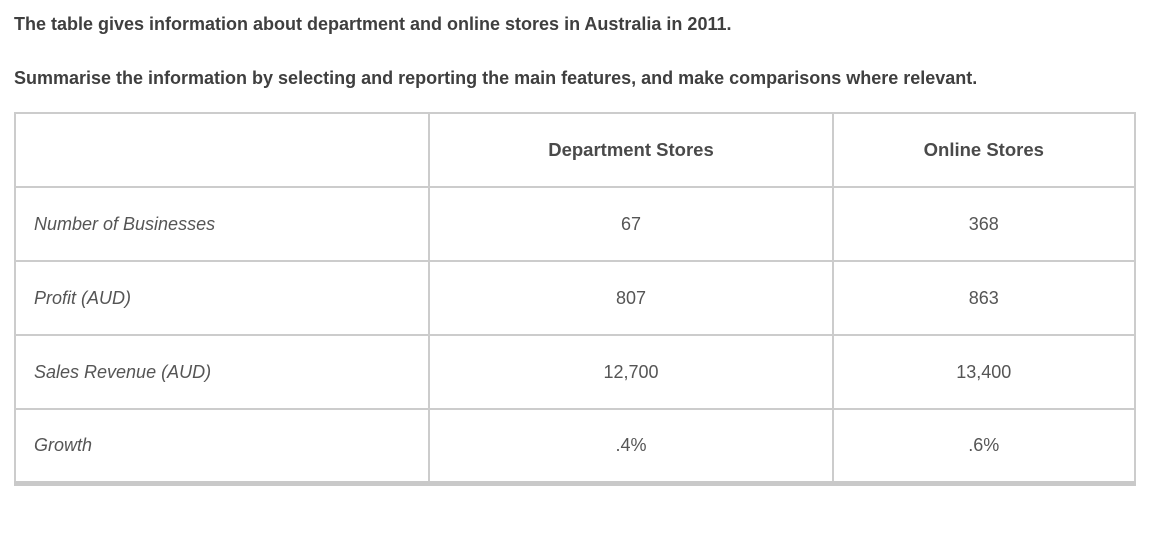 Image resolution: width=1154 pixels, height=552 pixels. Describe the element at coordinates (222, 298) in the screenshot. I see `row-label: Profit (AUD)` at that location.